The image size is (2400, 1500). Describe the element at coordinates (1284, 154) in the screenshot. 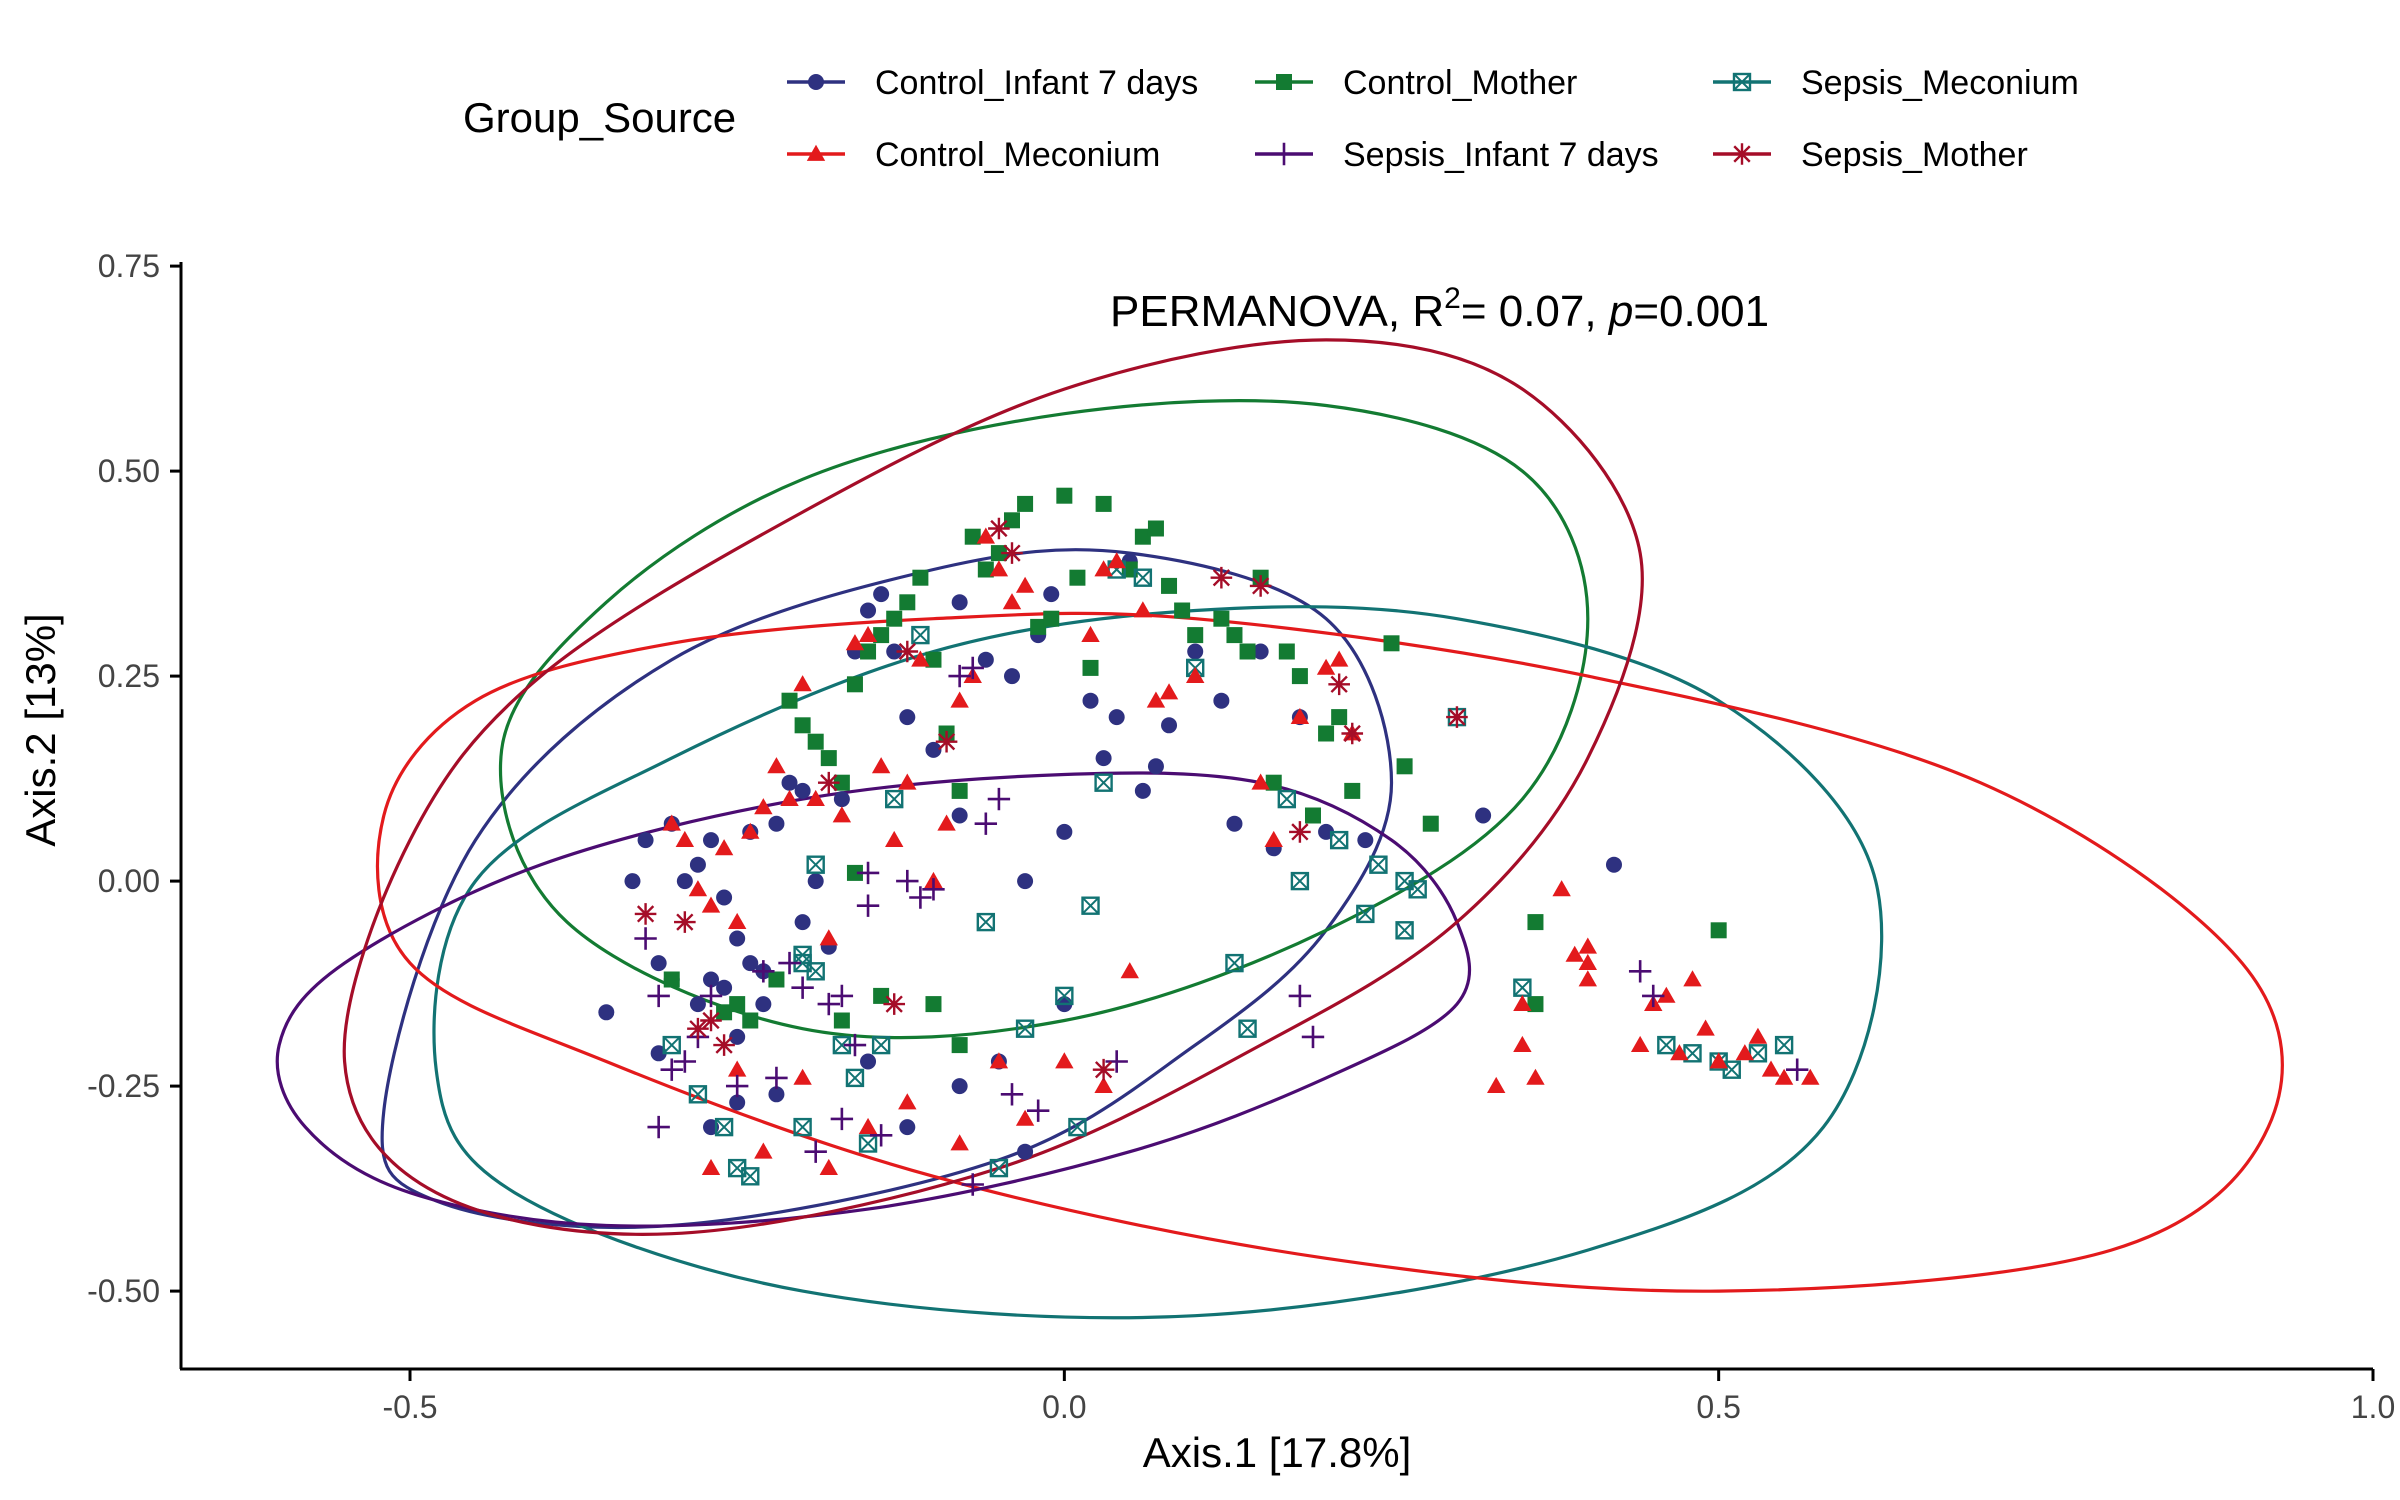

I see `legend-symbol` at that location.